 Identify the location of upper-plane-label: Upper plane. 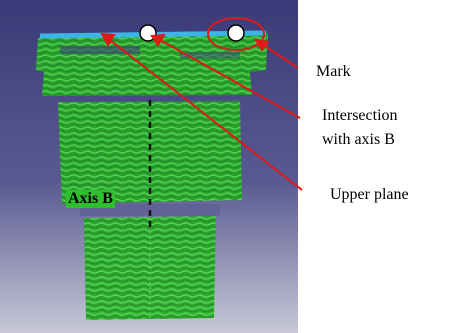
(369, 194).